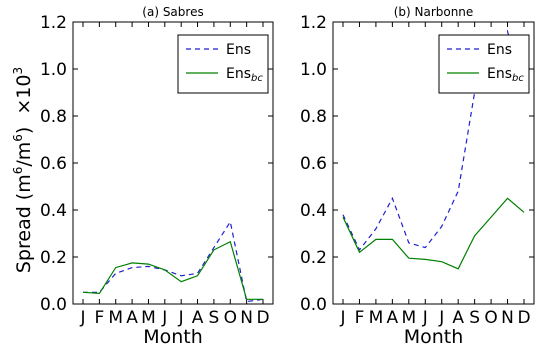  Describe the element at coordinates (24, 130) in the screenshot. I see `y-axis-title-part3: )` at that location.